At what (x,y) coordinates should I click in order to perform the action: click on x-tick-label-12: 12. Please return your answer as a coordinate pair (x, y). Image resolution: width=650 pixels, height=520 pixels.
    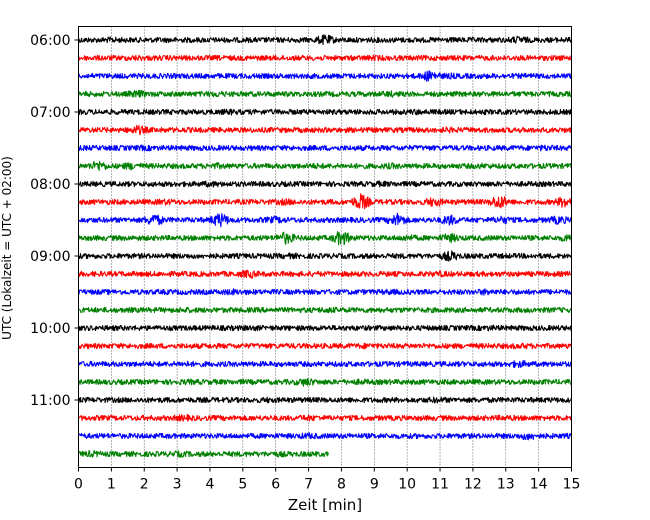
    Looking at the image, I should click on (473, 485).